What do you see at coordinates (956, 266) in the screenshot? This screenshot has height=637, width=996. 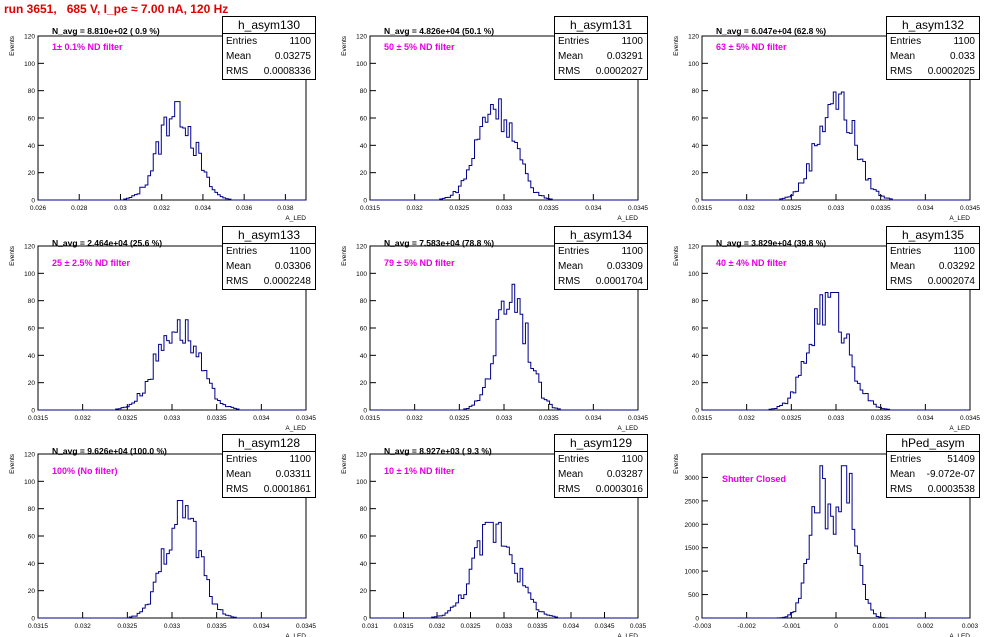 I see `mean-value: 0.03292` at bounding box center [956, 266].